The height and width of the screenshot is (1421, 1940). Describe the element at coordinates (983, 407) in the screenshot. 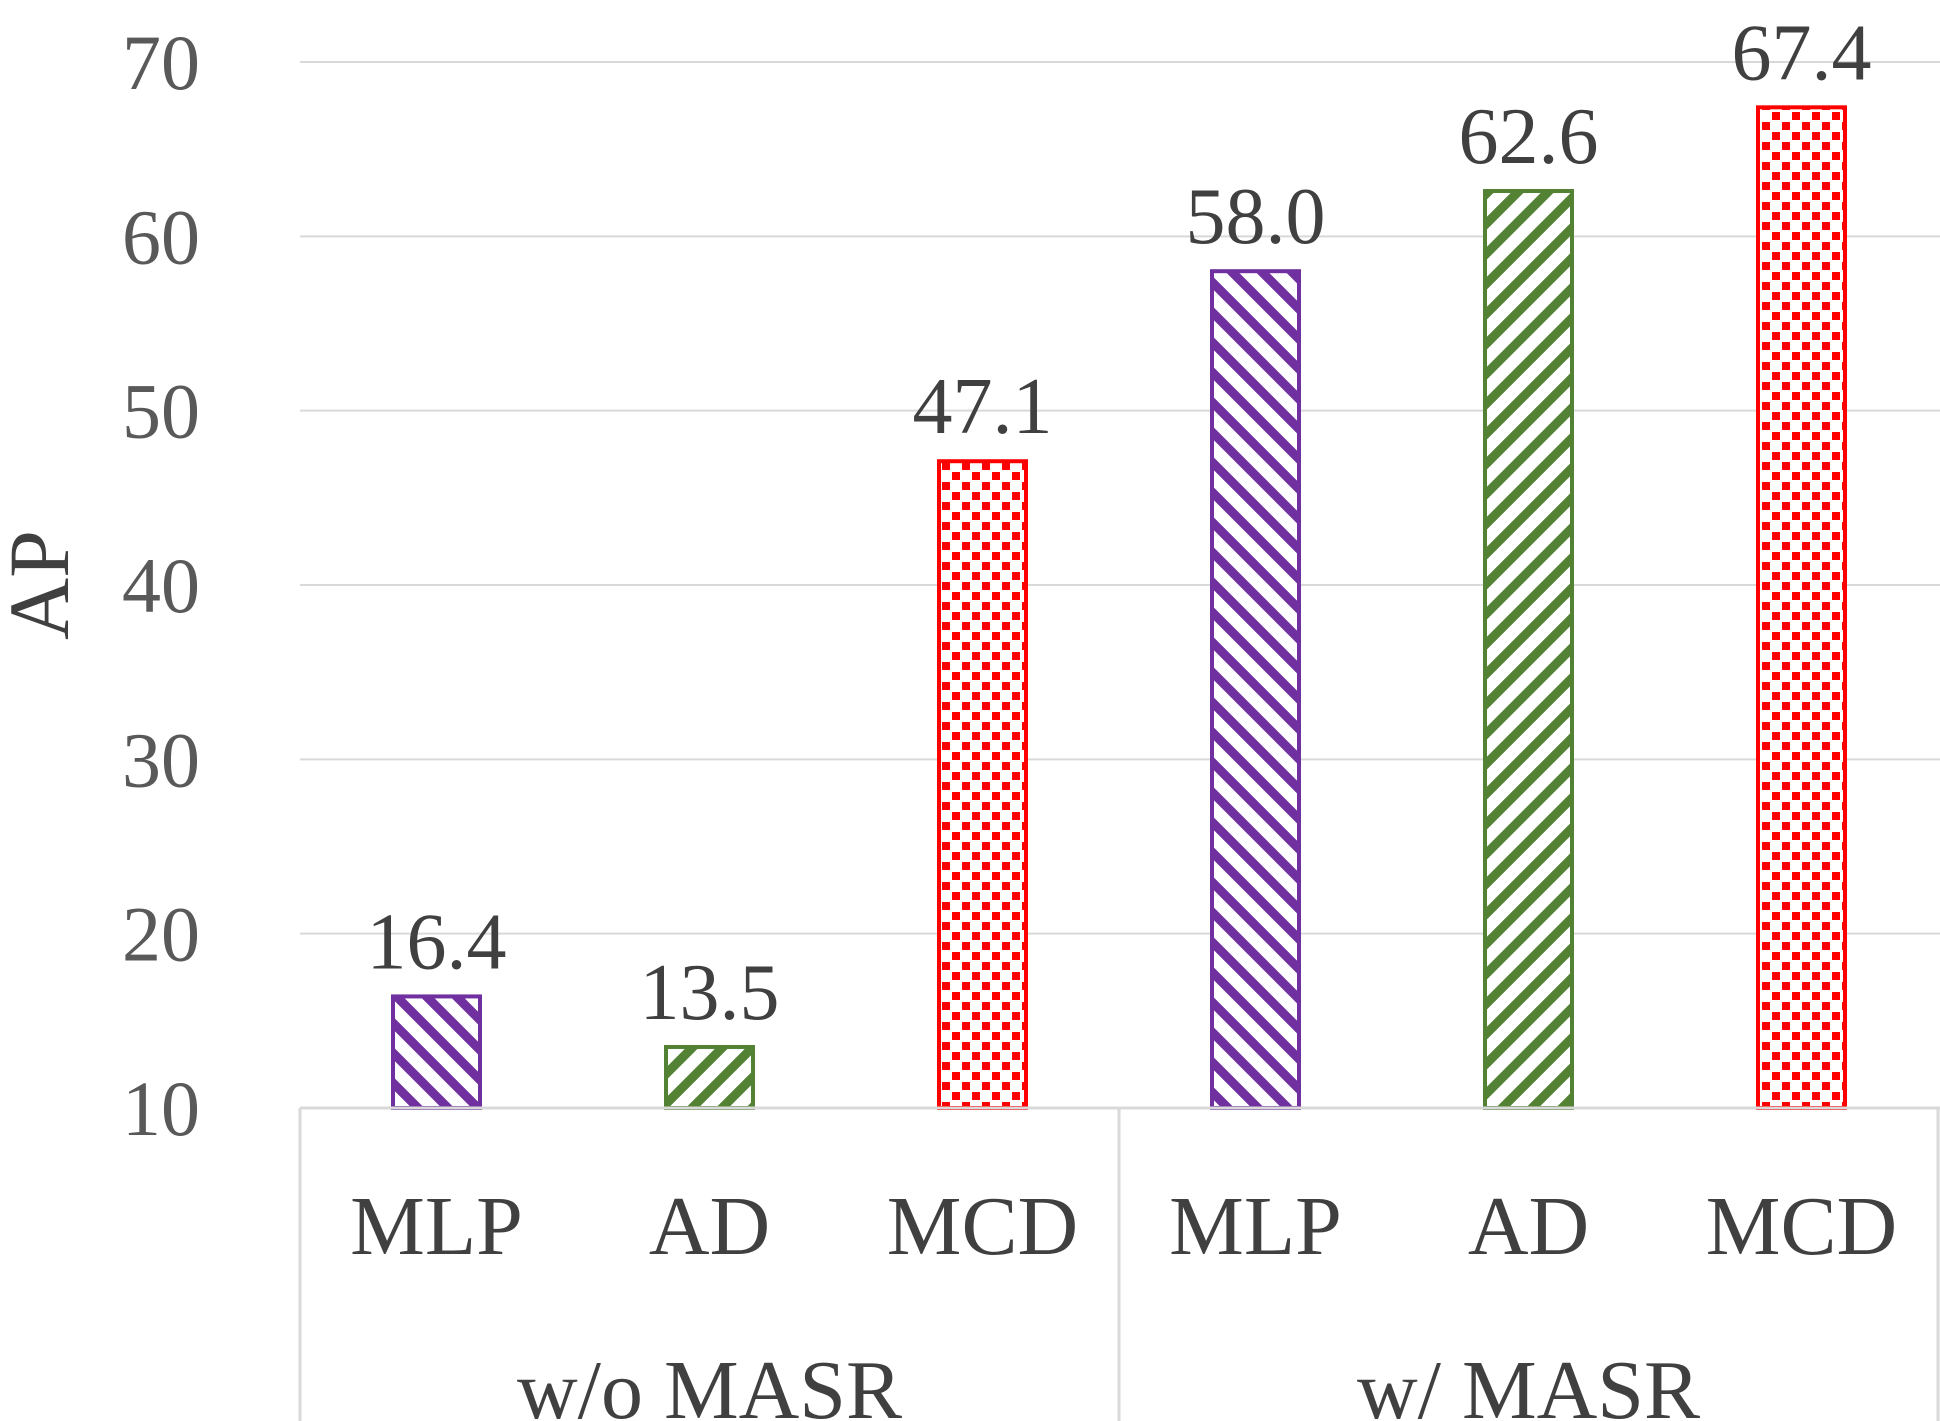

I see `data-label: 47.1` at that location.